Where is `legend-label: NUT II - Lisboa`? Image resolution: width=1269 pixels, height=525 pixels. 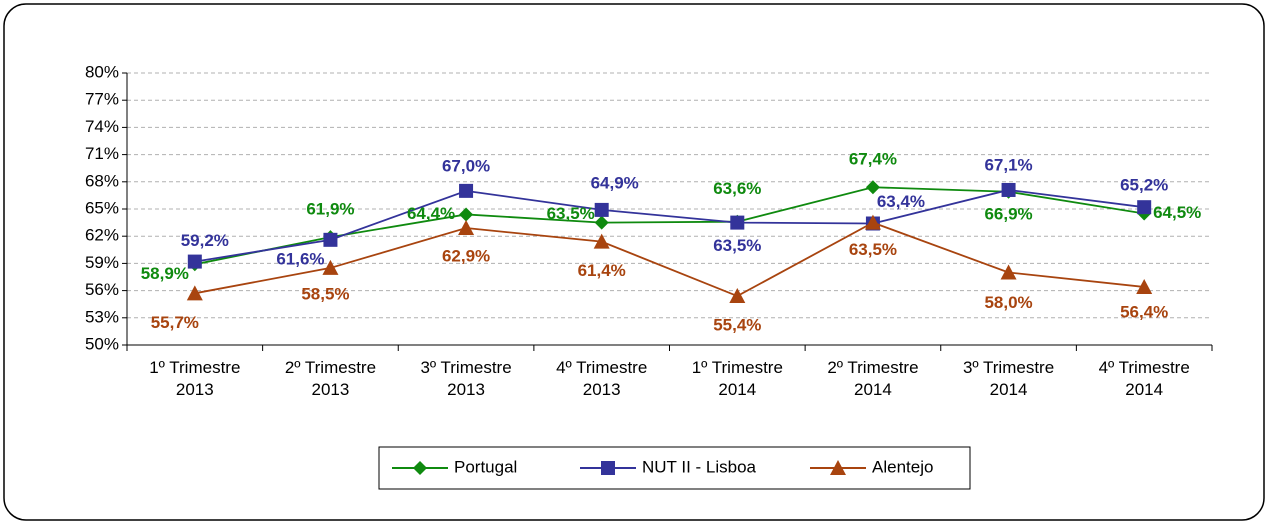
legend-label: NUT II - Lisboa is located at coordinates (699, 466).